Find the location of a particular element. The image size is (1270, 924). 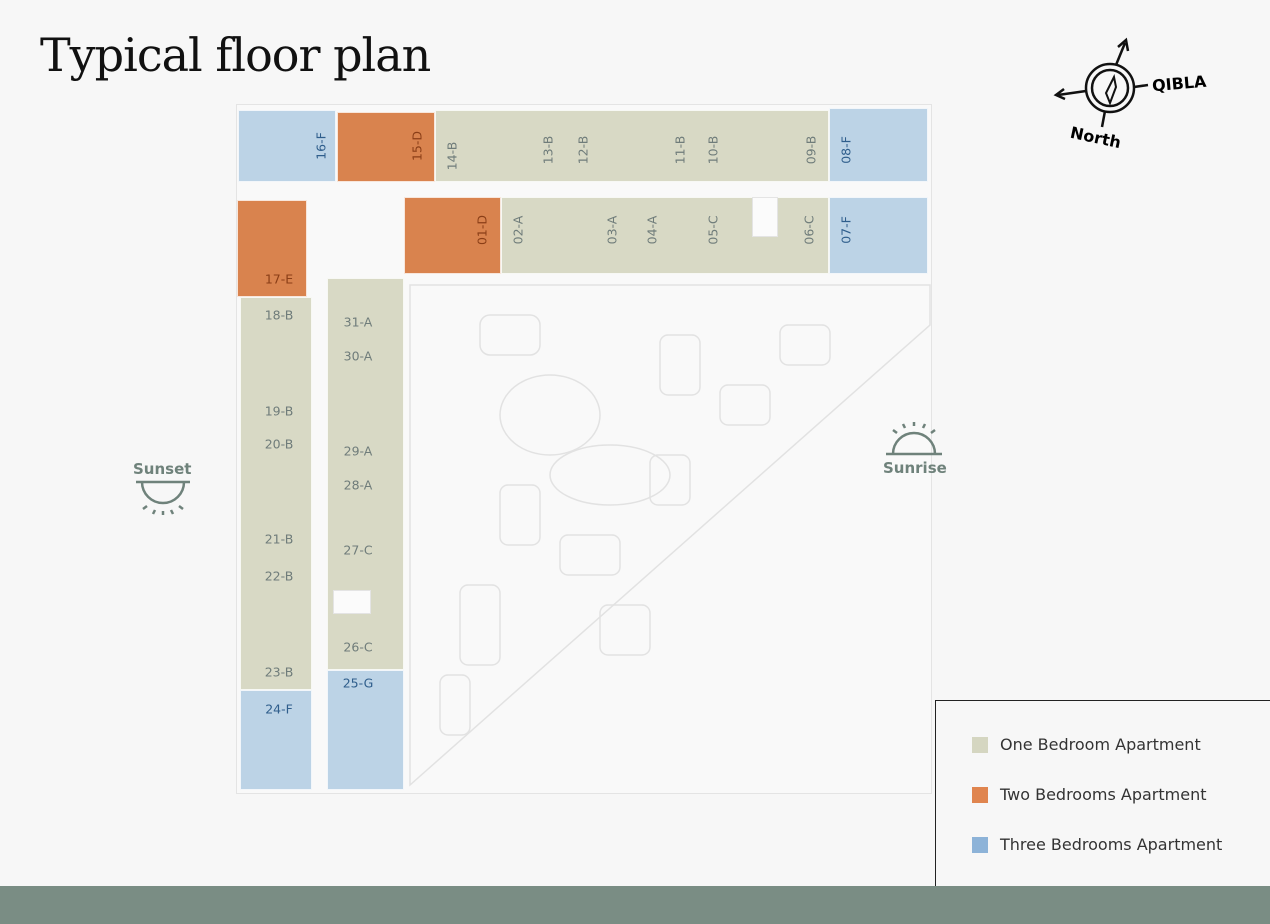

unit-label: 09-B is located at coordinates (811, 150).